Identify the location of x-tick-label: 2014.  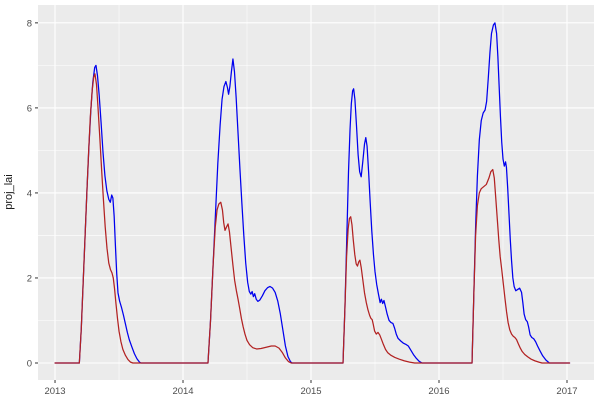
(182, 391).